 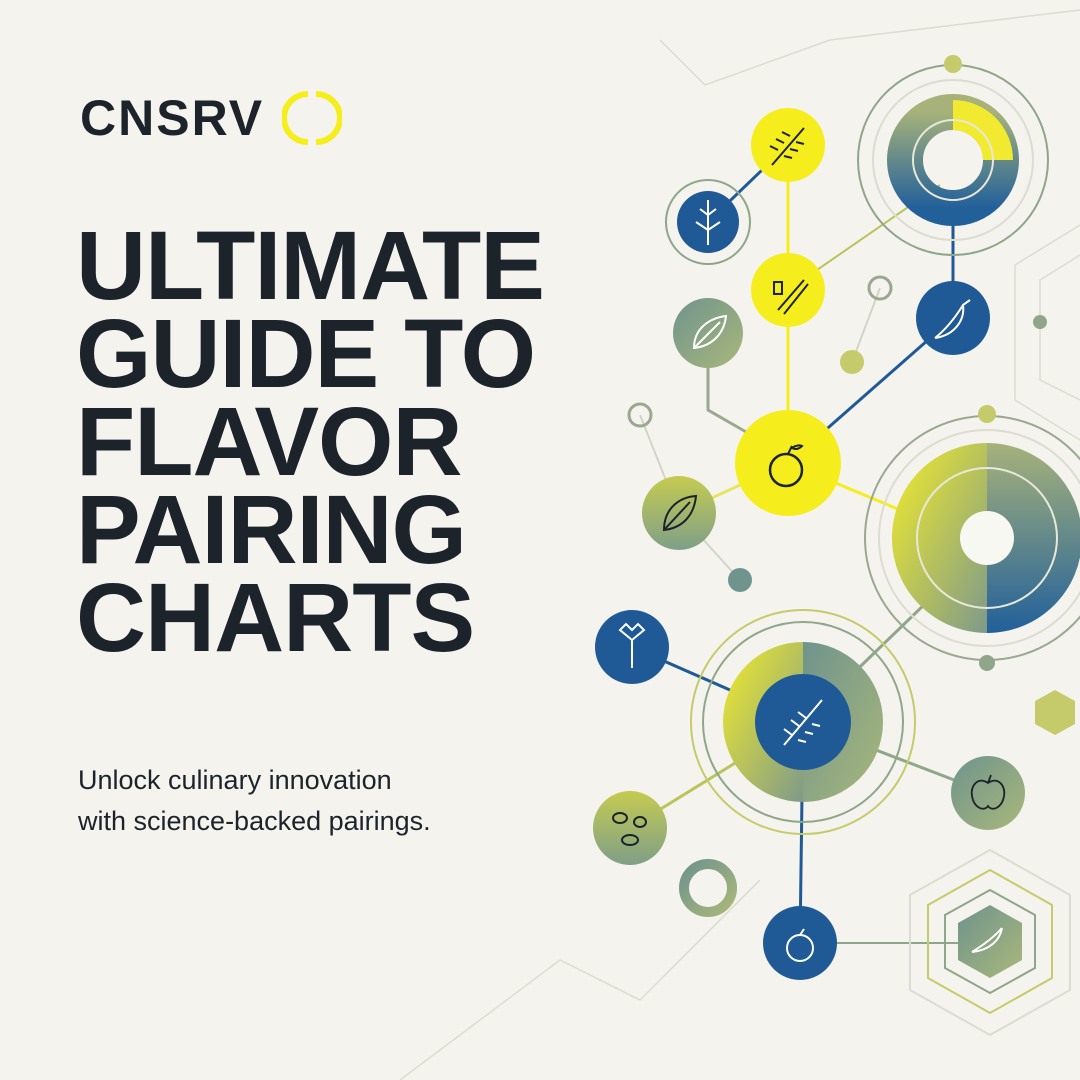 I want to click on rosemary-node, so click(x=788, y=145).